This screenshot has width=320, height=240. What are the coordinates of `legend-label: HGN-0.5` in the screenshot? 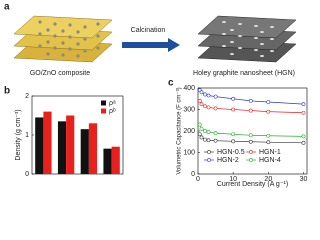 It's located at (231, 152).